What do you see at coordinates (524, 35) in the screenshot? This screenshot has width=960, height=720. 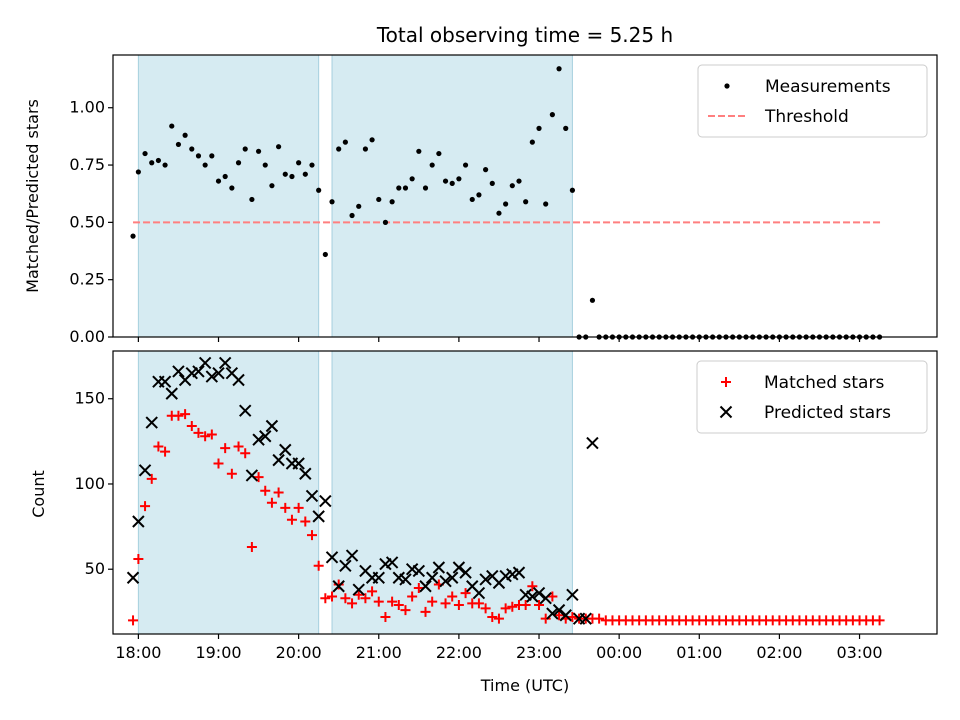 I see `chart-title: Total observing time = 5.25 h` at bounding box center [524, 35].